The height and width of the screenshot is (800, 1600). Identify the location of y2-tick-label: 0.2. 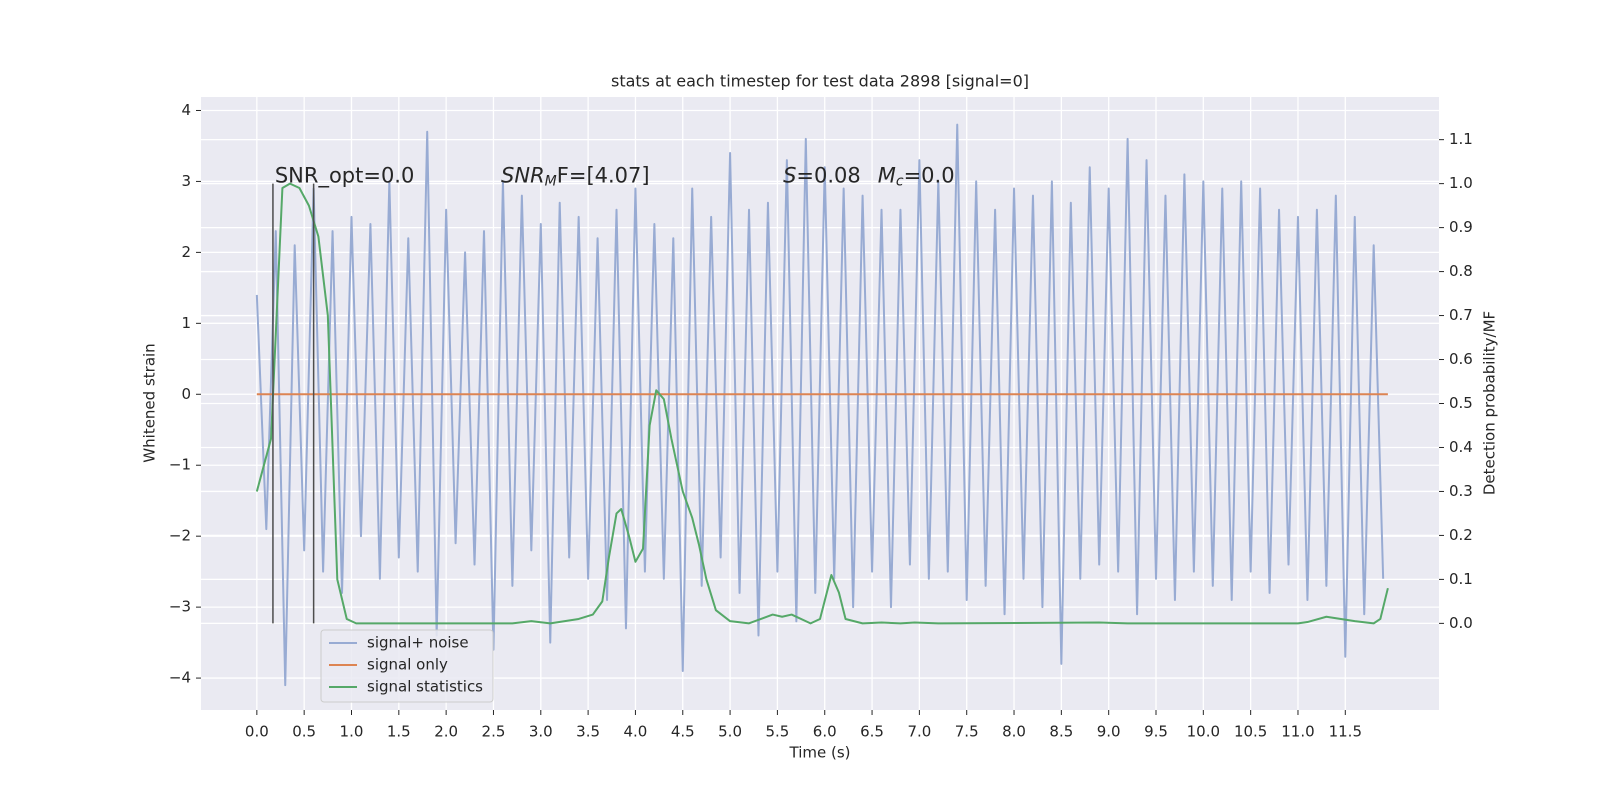
(1461, 535).